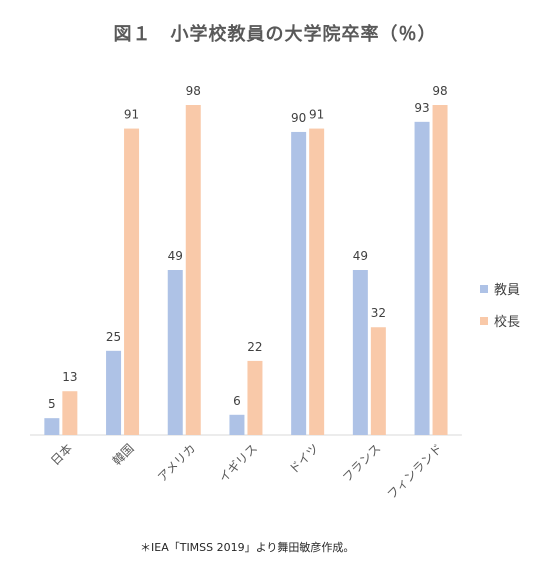 The height and width of the screenshot is (578, 550). Describe the element at coordinates (298, 118) in the screenshot. I see `data-label-teacher-4: 90` at that location.